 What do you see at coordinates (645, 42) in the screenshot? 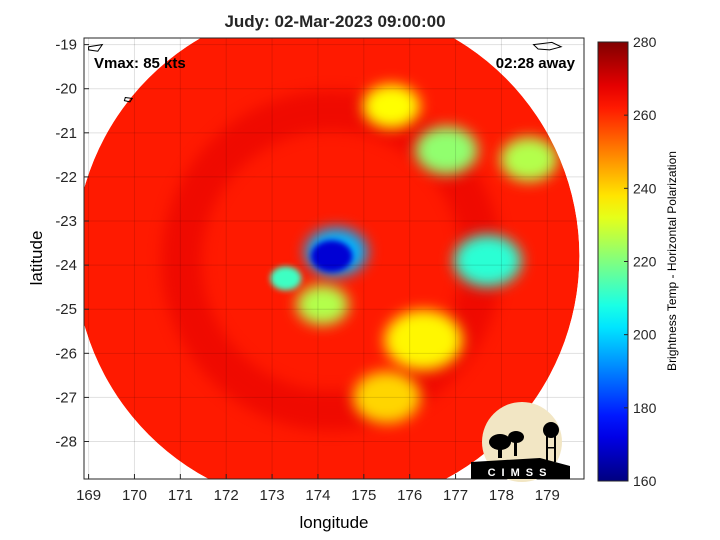
I see `colorbar-tick-label: 280` at bounding box center [645, 42].